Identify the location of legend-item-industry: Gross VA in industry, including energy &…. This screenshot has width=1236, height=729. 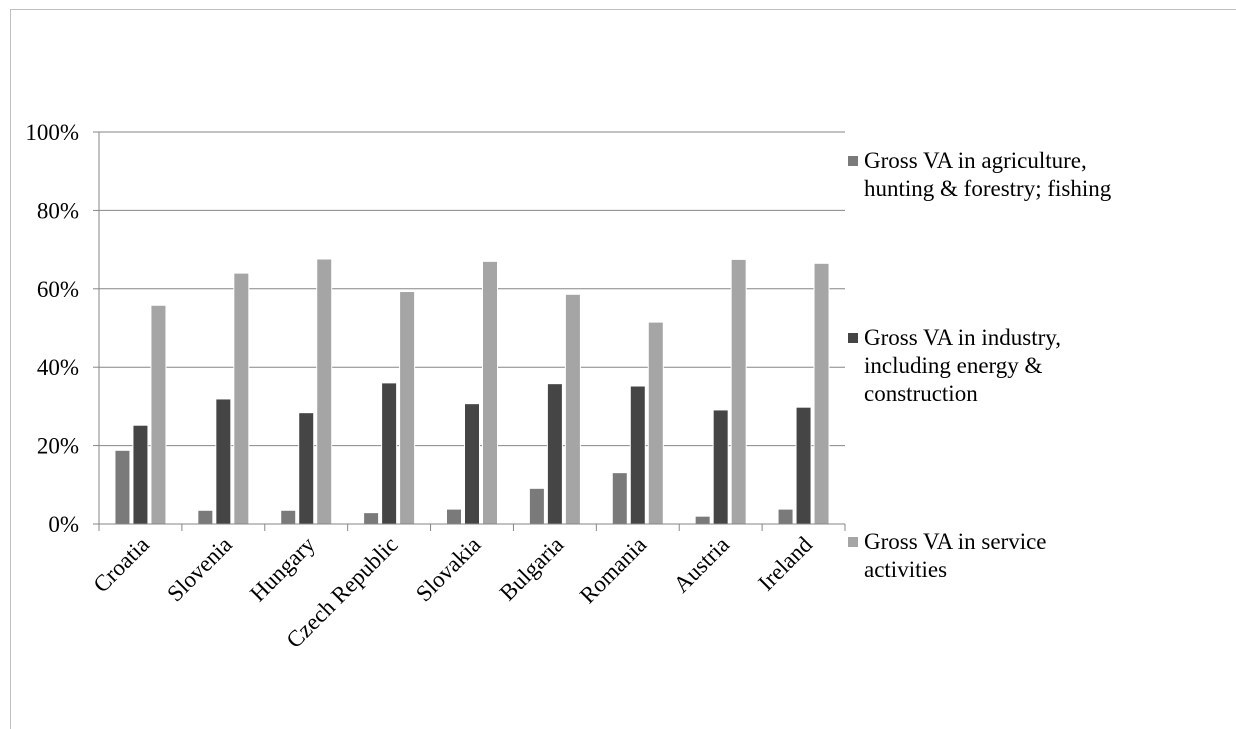
(954, 366).